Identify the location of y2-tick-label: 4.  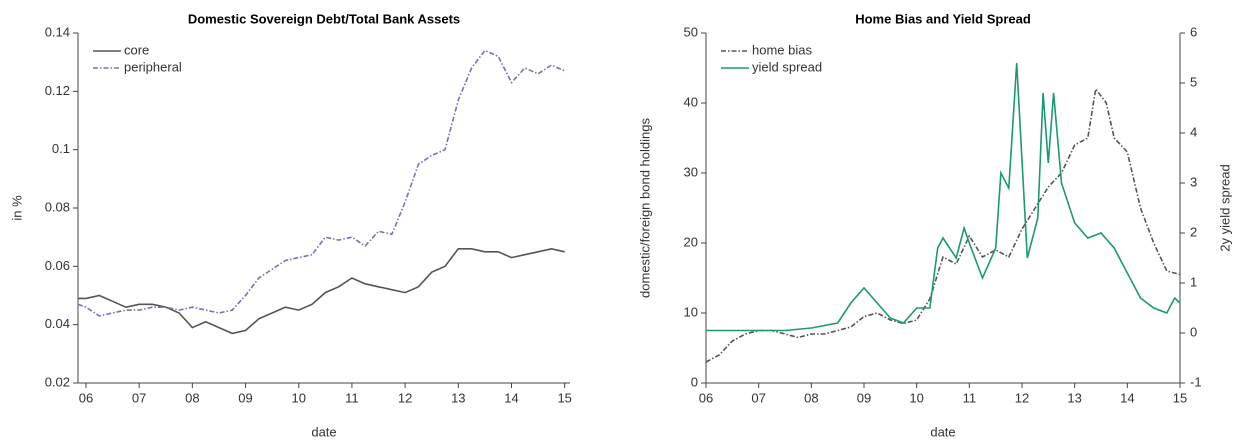
(1193, 131).